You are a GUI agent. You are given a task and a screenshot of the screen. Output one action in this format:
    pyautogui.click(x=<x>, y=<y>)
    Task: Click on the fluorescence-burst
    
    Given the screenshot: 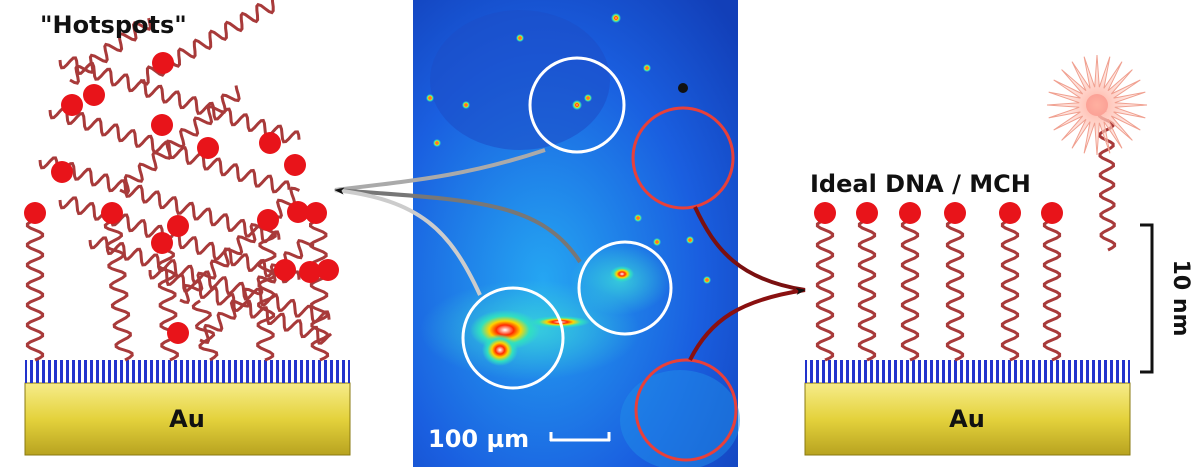 What is the action you would take?
    pyautogui.click(x=1097, y=105)
    